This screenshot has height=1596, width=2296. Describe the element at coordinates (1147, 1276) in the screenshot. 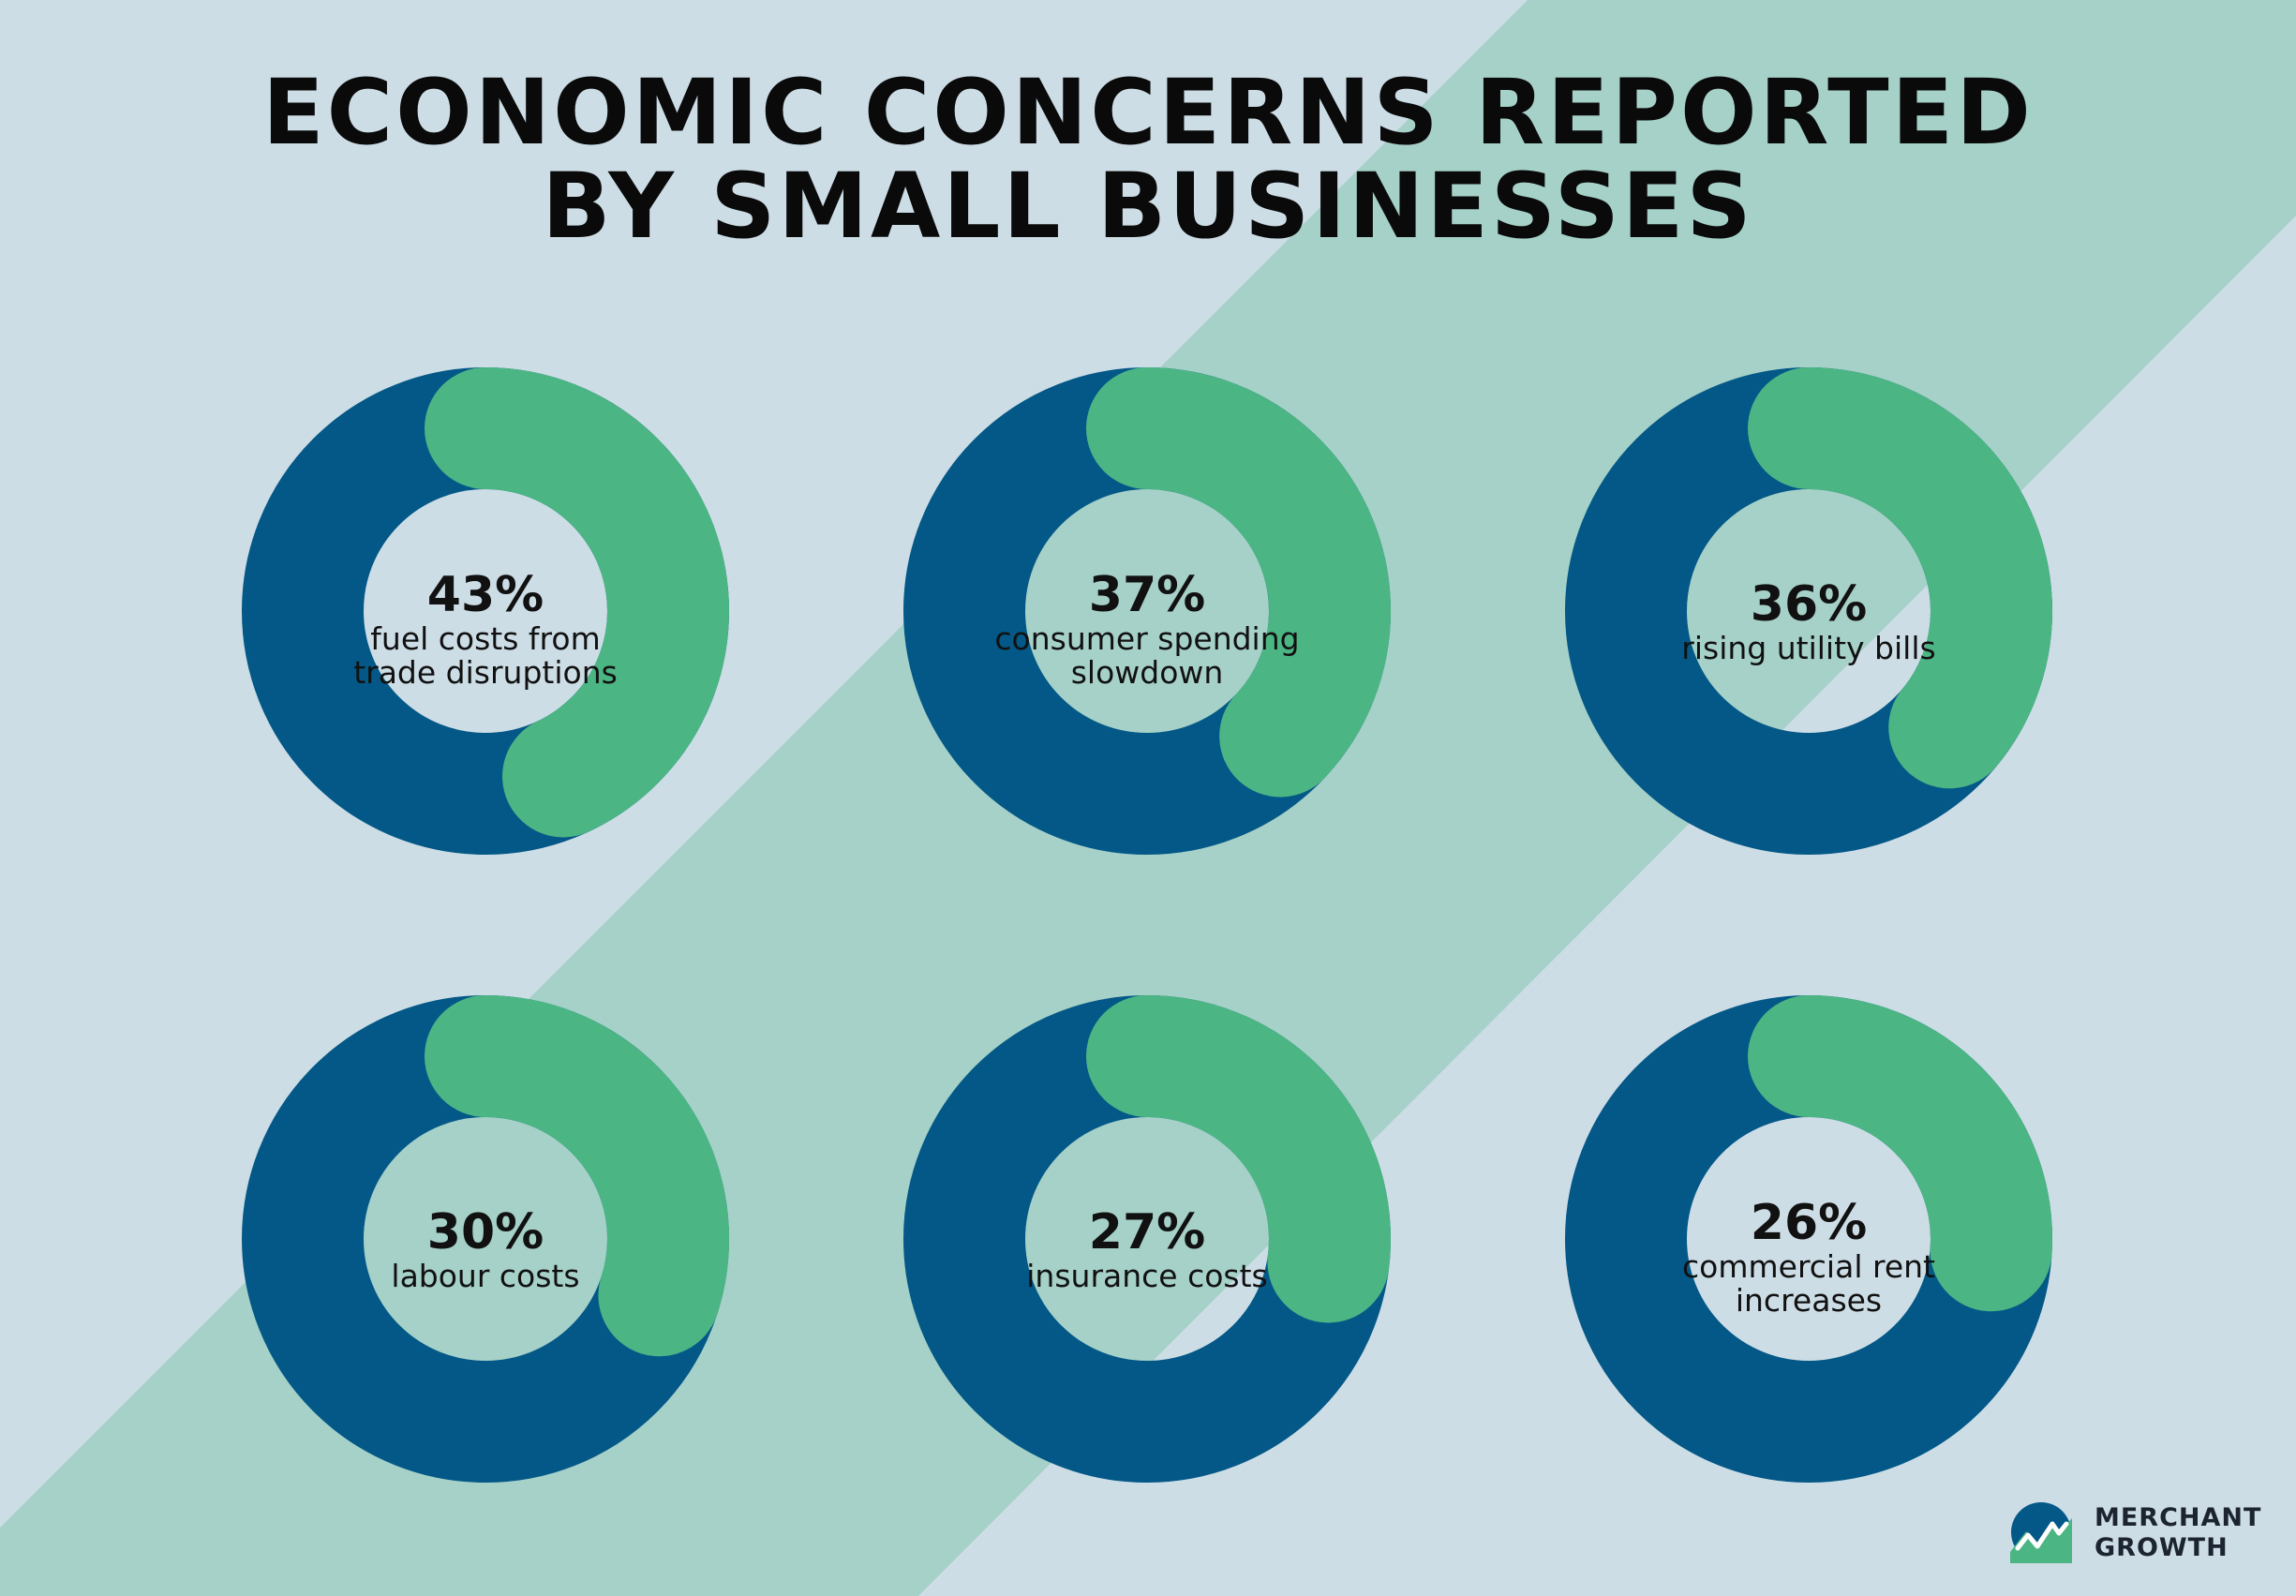

I see `concern-label-line: insurance costs` at that location.